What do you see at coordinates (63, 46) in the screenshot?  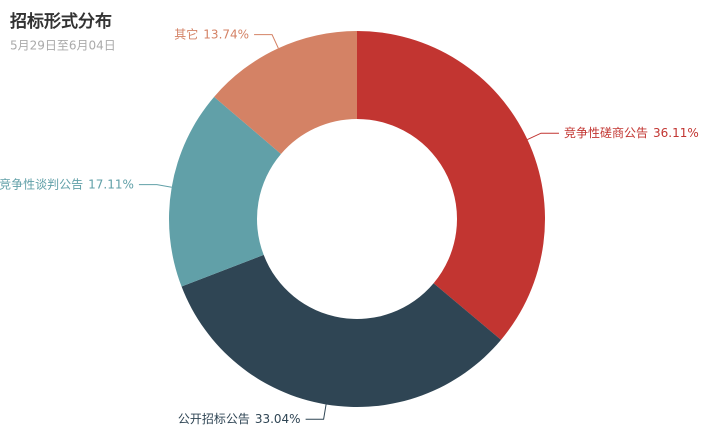 I see `chart-subtitle: 5月29日至6月04日` at bounding box center [63, 46].